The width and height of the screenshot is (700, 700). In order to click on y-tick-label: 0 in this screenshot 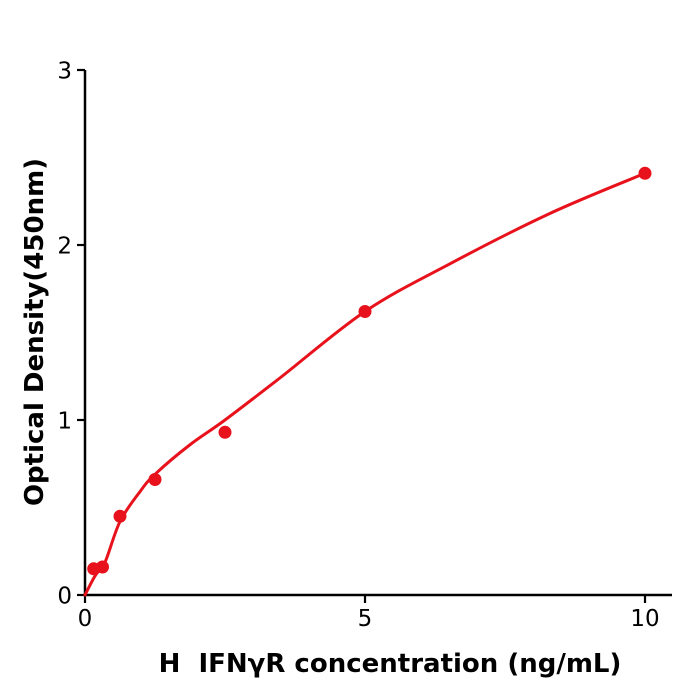, I will do `click(64, 596)`.